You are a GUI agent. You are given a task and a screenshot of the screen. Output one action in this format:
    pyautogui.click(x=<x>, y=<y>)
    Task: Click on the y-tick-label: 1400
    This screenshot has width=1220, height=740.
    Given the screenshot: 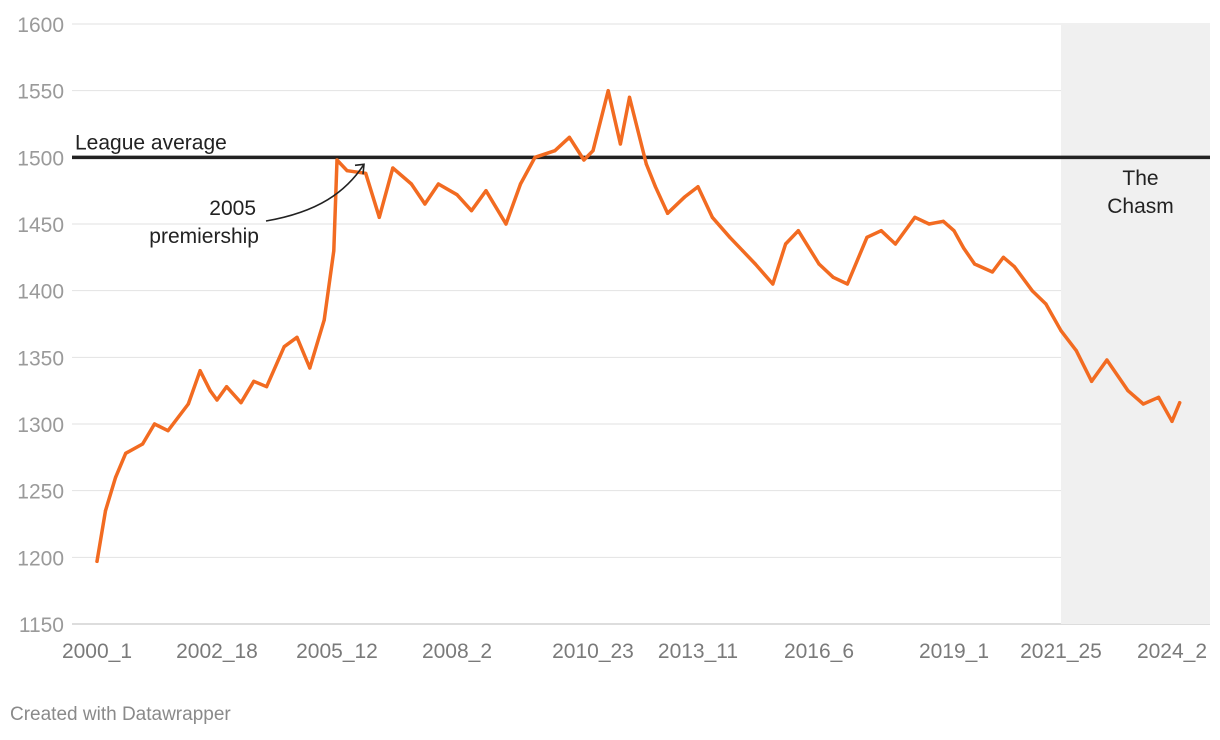 What is the action you would take?
    pyautogui.click(x=40, y=292)
    